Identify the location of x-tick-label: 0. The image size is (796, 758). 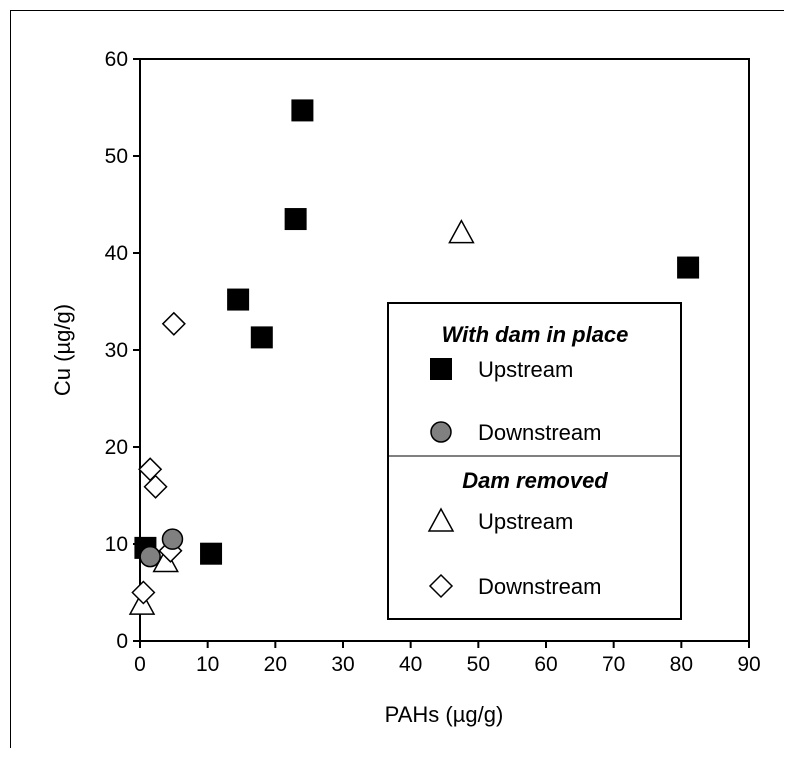
(140, 664).